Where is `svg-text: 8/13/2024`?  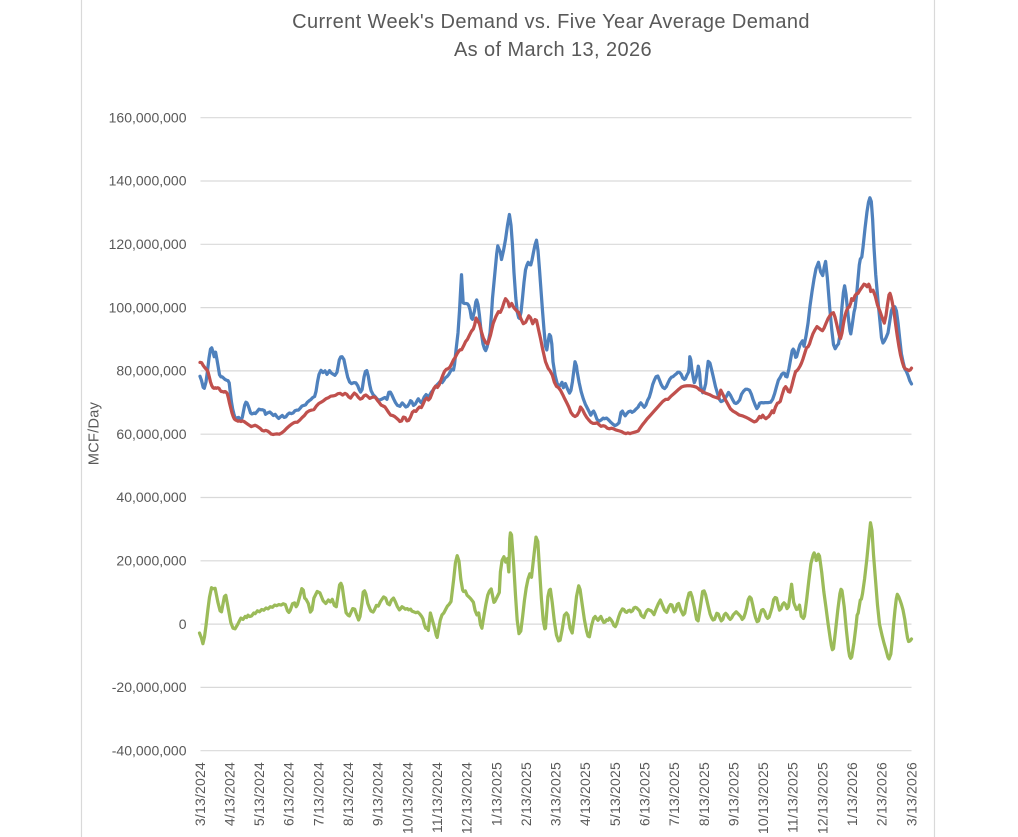 svg-text: 8/13/2024 is located at coordinates (348, 794).